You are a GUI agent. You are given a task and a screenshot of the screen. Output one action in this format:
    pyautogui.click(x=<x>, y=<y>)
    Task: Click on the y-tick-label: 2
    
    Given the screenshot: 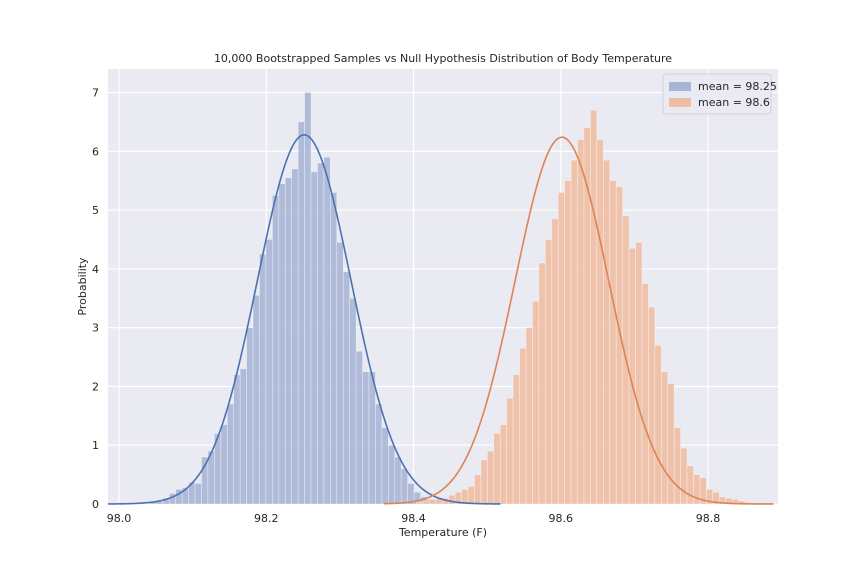 What is the action you would take?
    pyautogui.click(x=95, y=386)
    